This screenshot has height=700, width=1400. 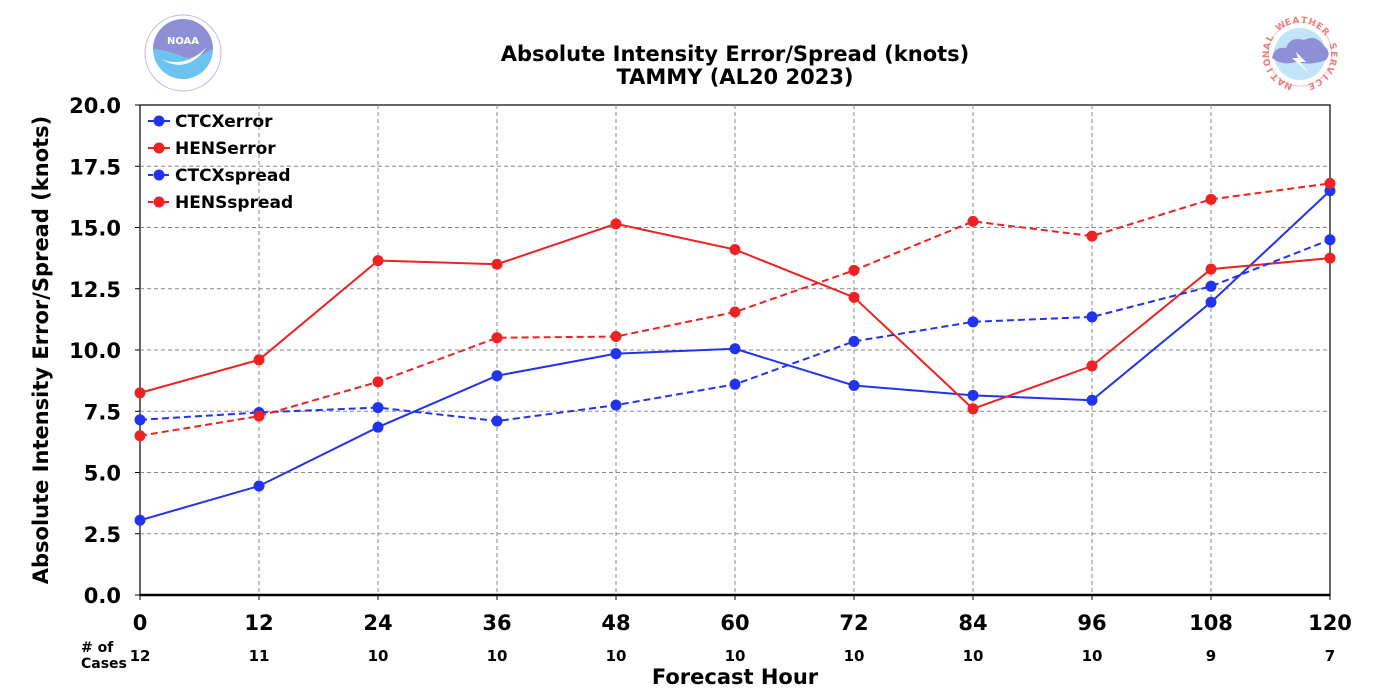 I want to click on nws-ring-letter: L, so click(x=1271, y=39).